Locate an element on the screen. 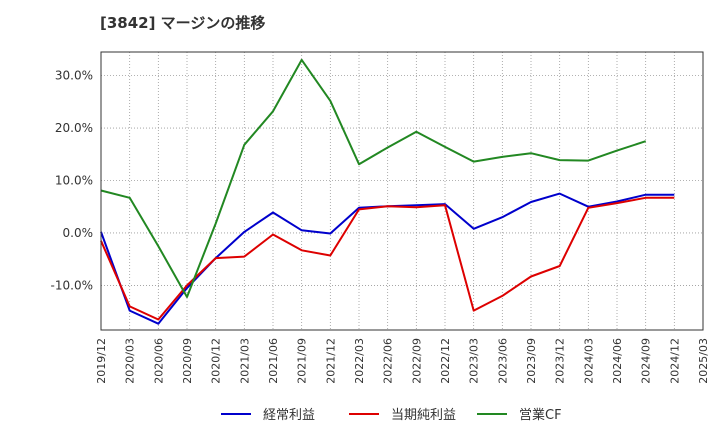 The image size is (720, 440). x-tick-label: 2023/06 is located at coordinates (502, 361).